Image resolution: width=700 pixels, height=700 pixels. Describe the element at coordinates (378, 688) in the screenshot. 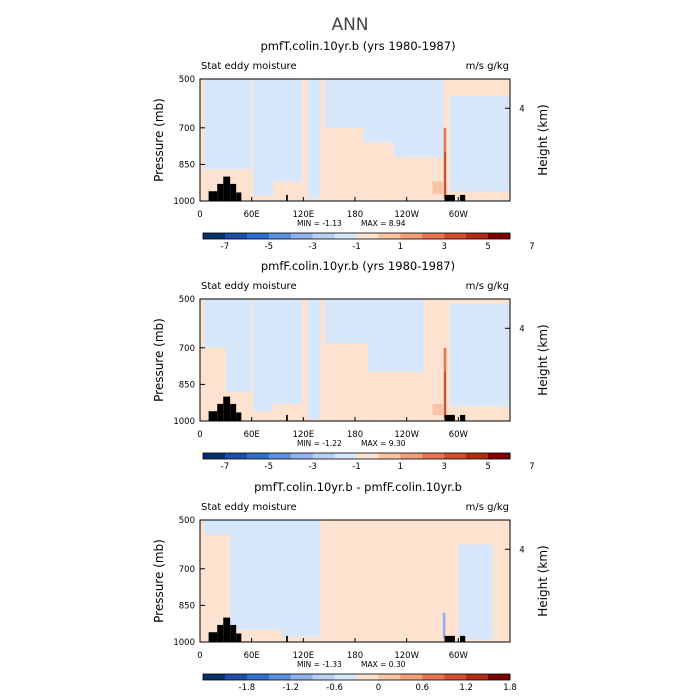

I see `colorbar-tick-label: 0` at that location.